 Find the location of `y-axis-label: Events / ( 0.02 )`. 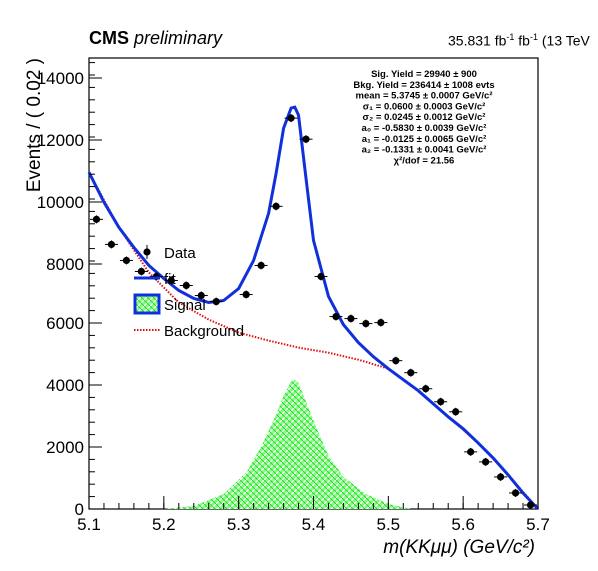

y-axis-label: Events / ( 0.02 ) is located at coordinates (34, 125).